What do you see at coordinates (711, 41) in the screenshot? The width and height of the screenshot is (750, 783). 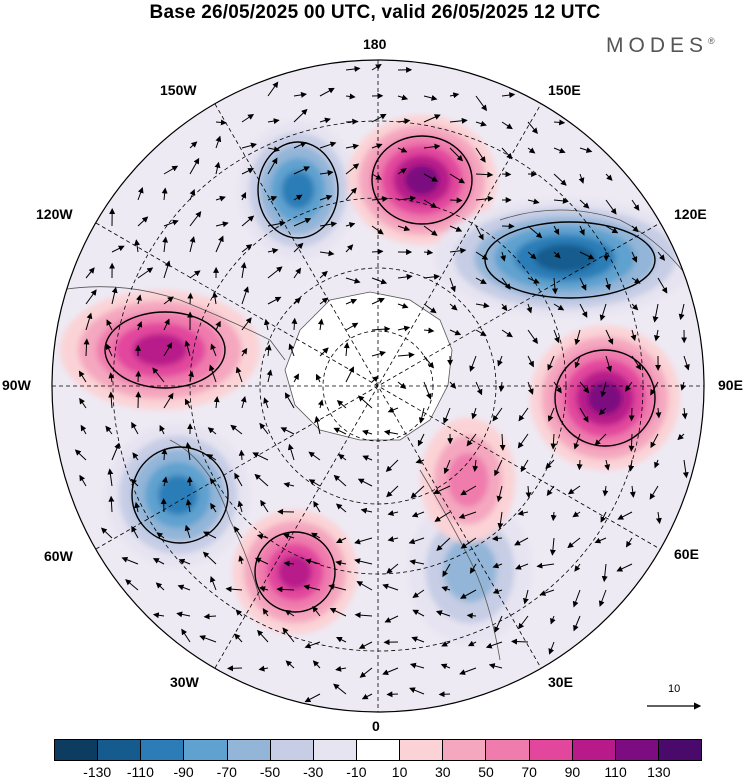 I see `logo-mark: ®` at bounding box center [711, 41].